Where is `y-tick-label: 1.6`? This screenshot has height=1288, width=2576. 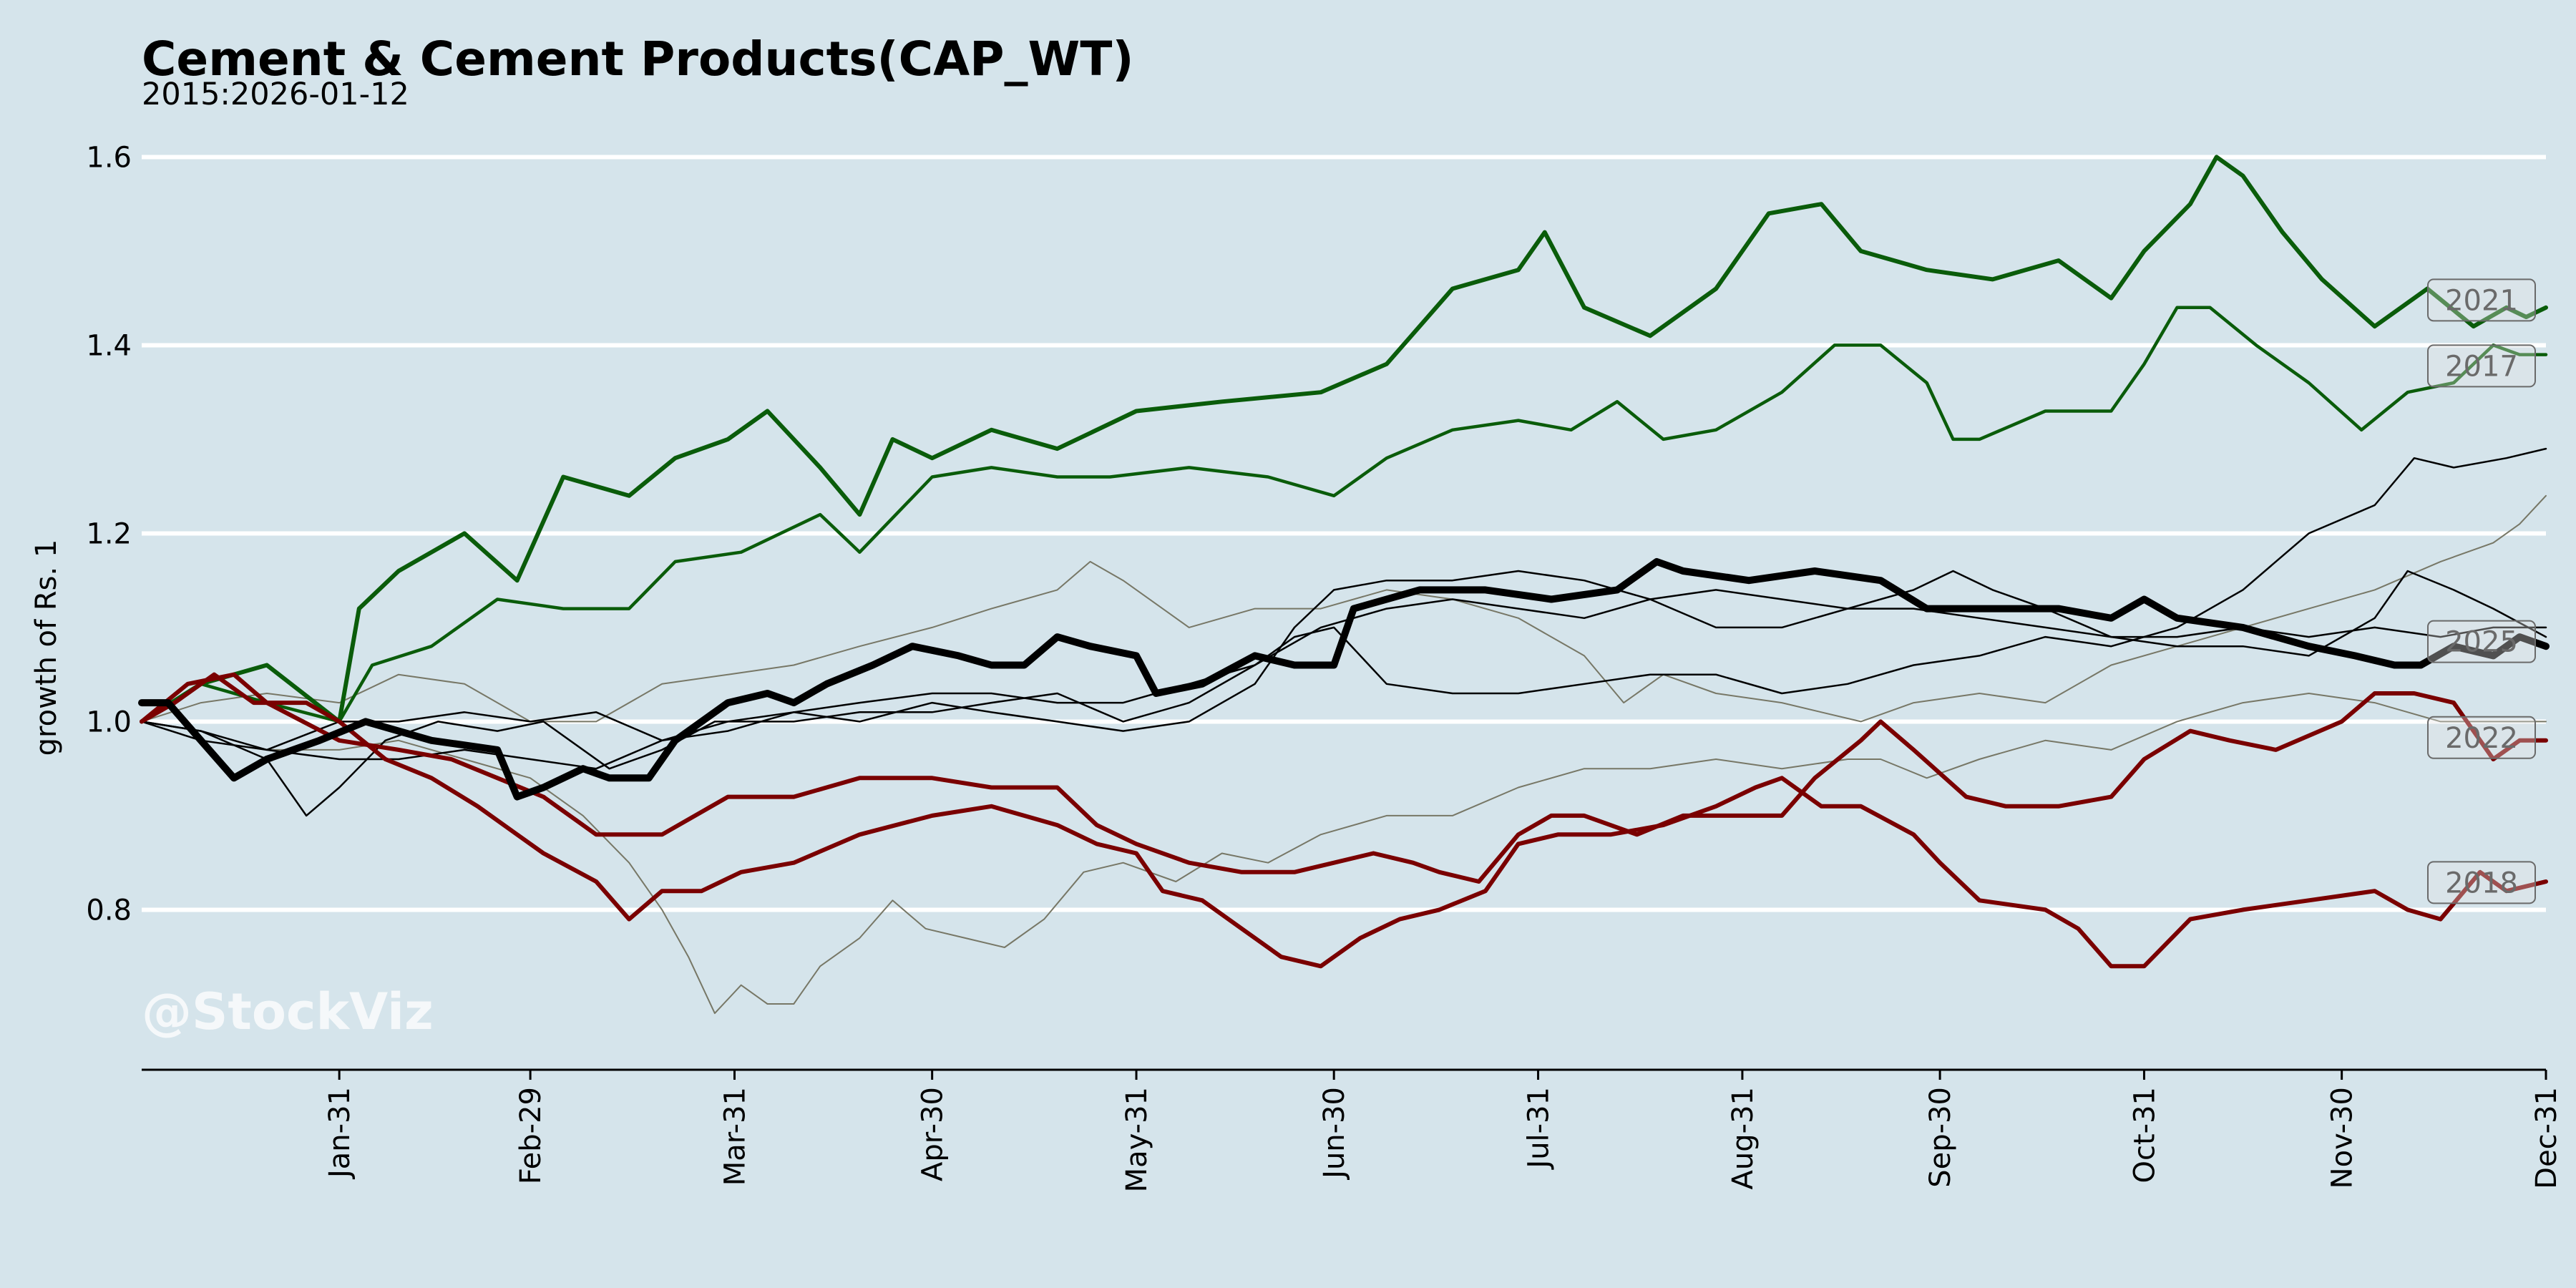
y-tick-label: 1.6 is located at coordinates (109, 157).